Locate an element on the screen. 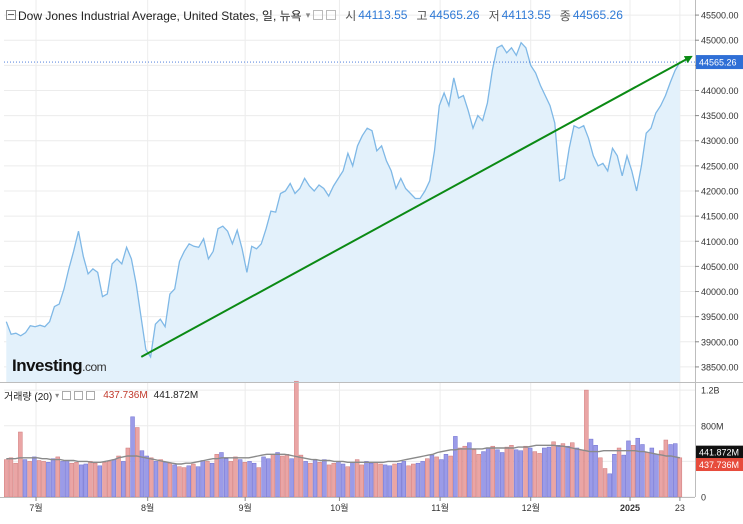 The width and height of the screenshot is (743, 524). y-tick-label-3: 40000.00 is located at coordinates (720, 292).